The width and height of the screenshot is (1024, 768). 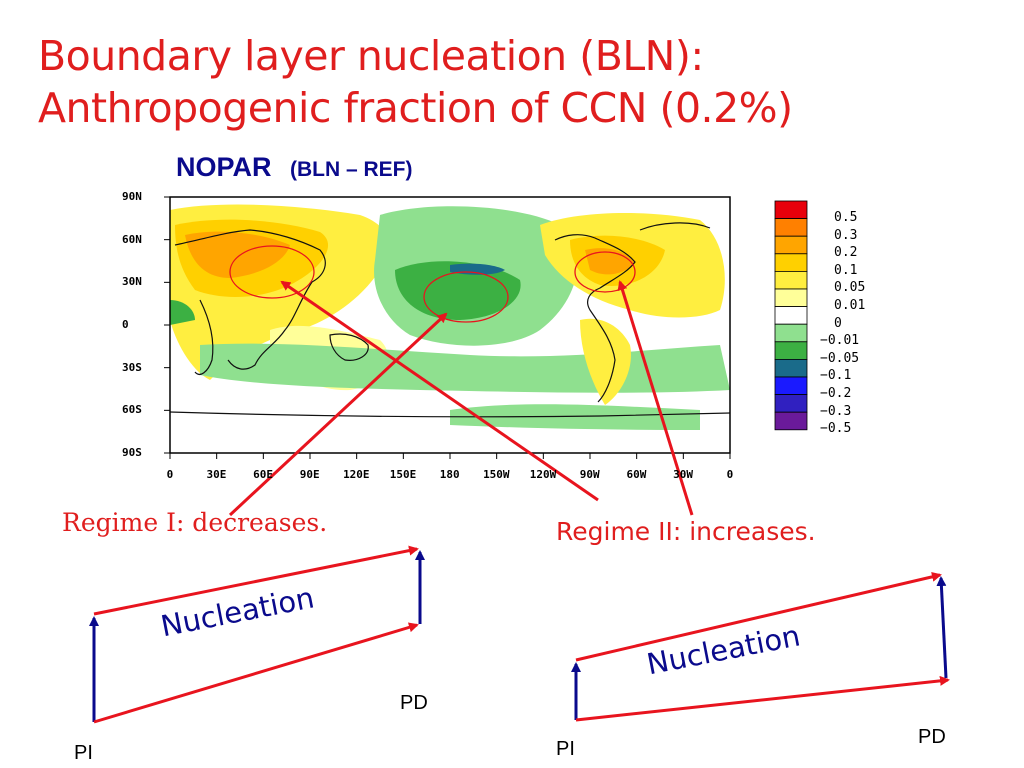 What do you see at coordinates (655, 398) in the screenshot?
I see `pointer-arrow-regime2-america` at bounding box center [655, 398].